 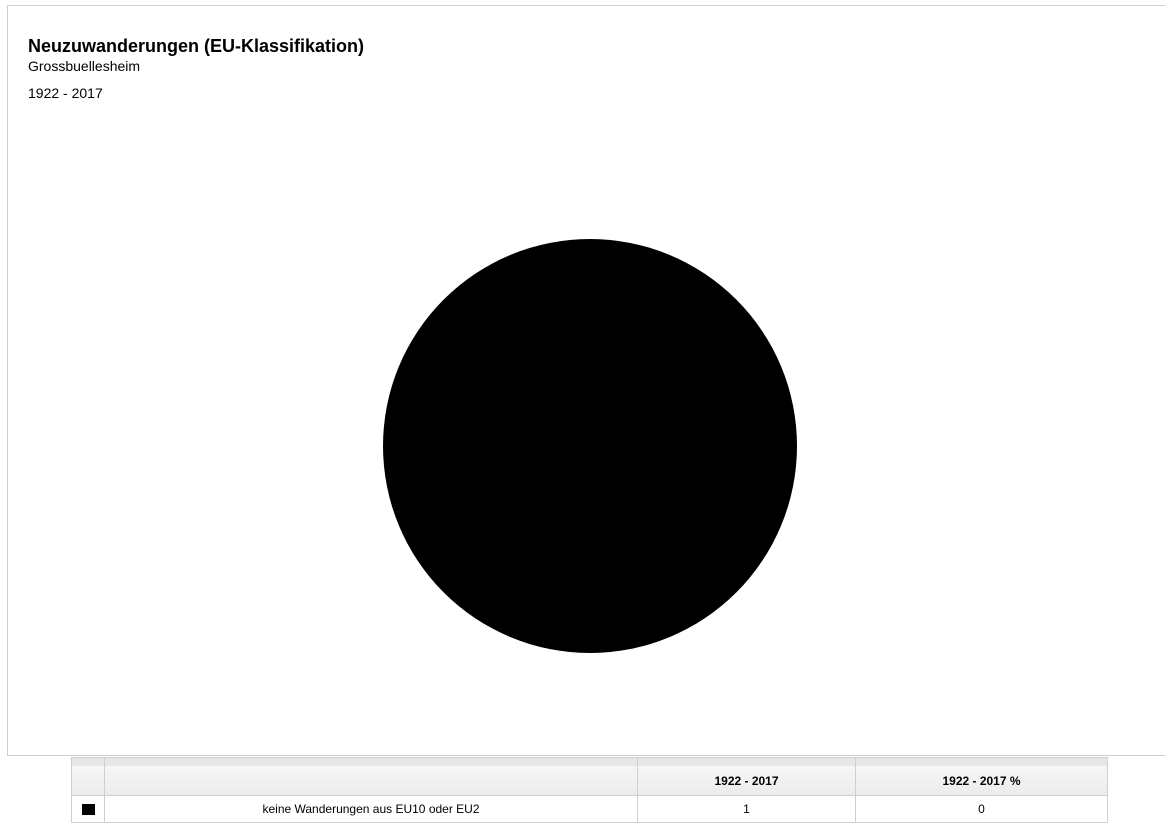 I want to click on table-row: keine Wanderungen aus EU10 oder EU2 1 0, so click(x=589, y=809).